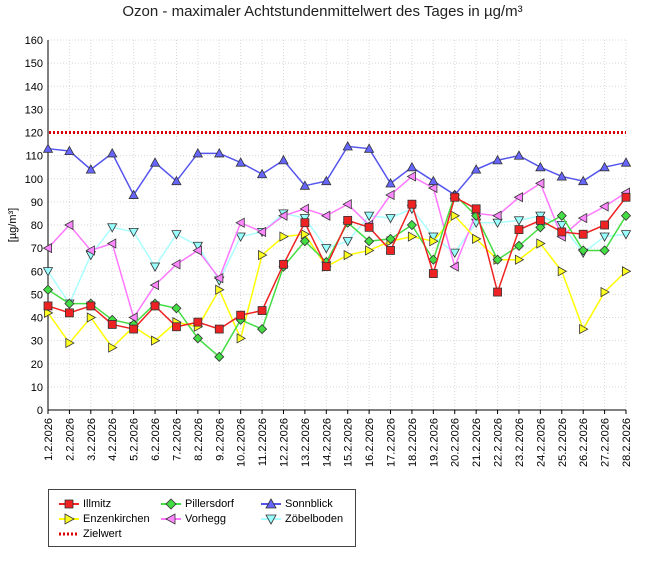 This screenshot has height=576, width=645. I want to click on x-tick-label: 15.2.2026, so click(349, 442).